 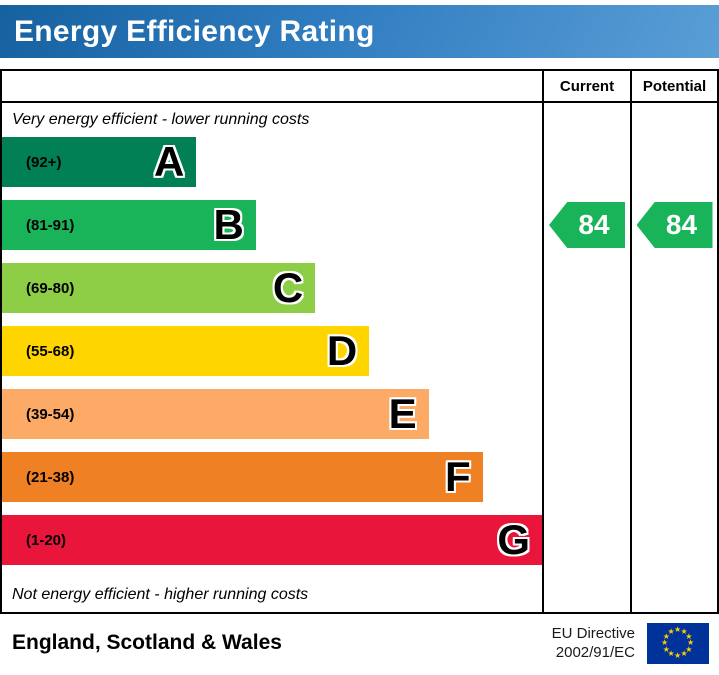 I want to click on eu-directive-label: EU Directive 2002/91/EC, so click(x=593, y=643).